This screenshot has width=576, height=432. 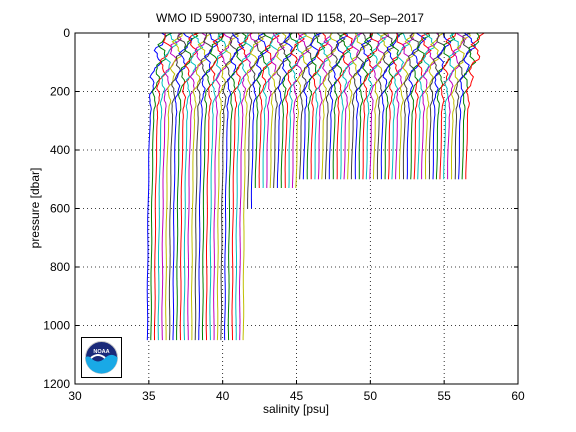 What do you see at coordinates (75, 396) in the screenshot?
I see `x-tick-label: 30` at bounding box center [75, 396].